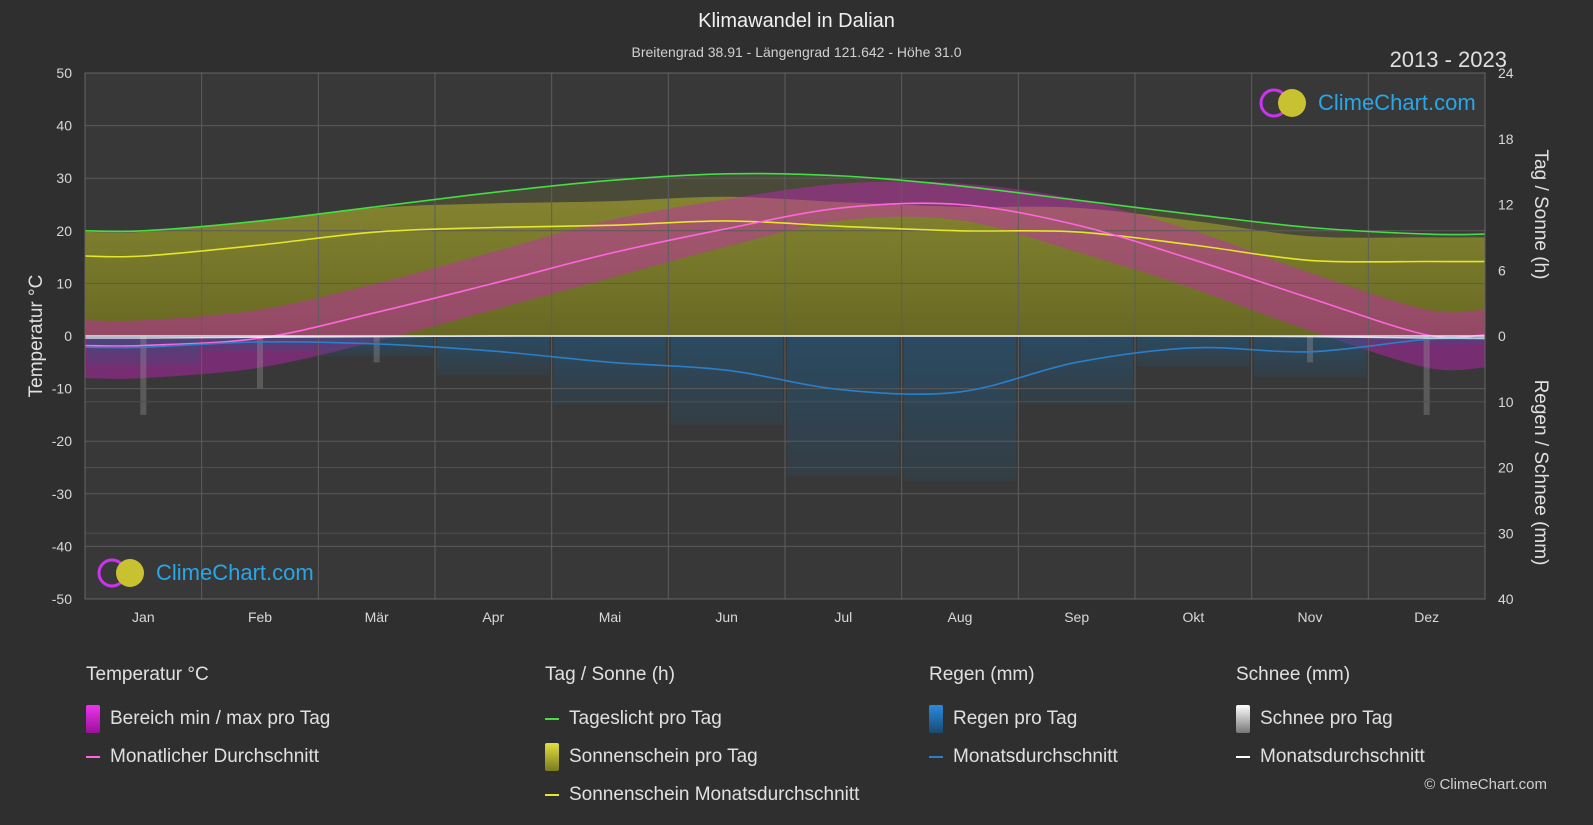 This screenshot has height=825, width=1593. Describe the element at coordinates (1540, 215) in the screenshot. I see `y-axis-label-right-top: Tag / Sonne (h)` at that location.